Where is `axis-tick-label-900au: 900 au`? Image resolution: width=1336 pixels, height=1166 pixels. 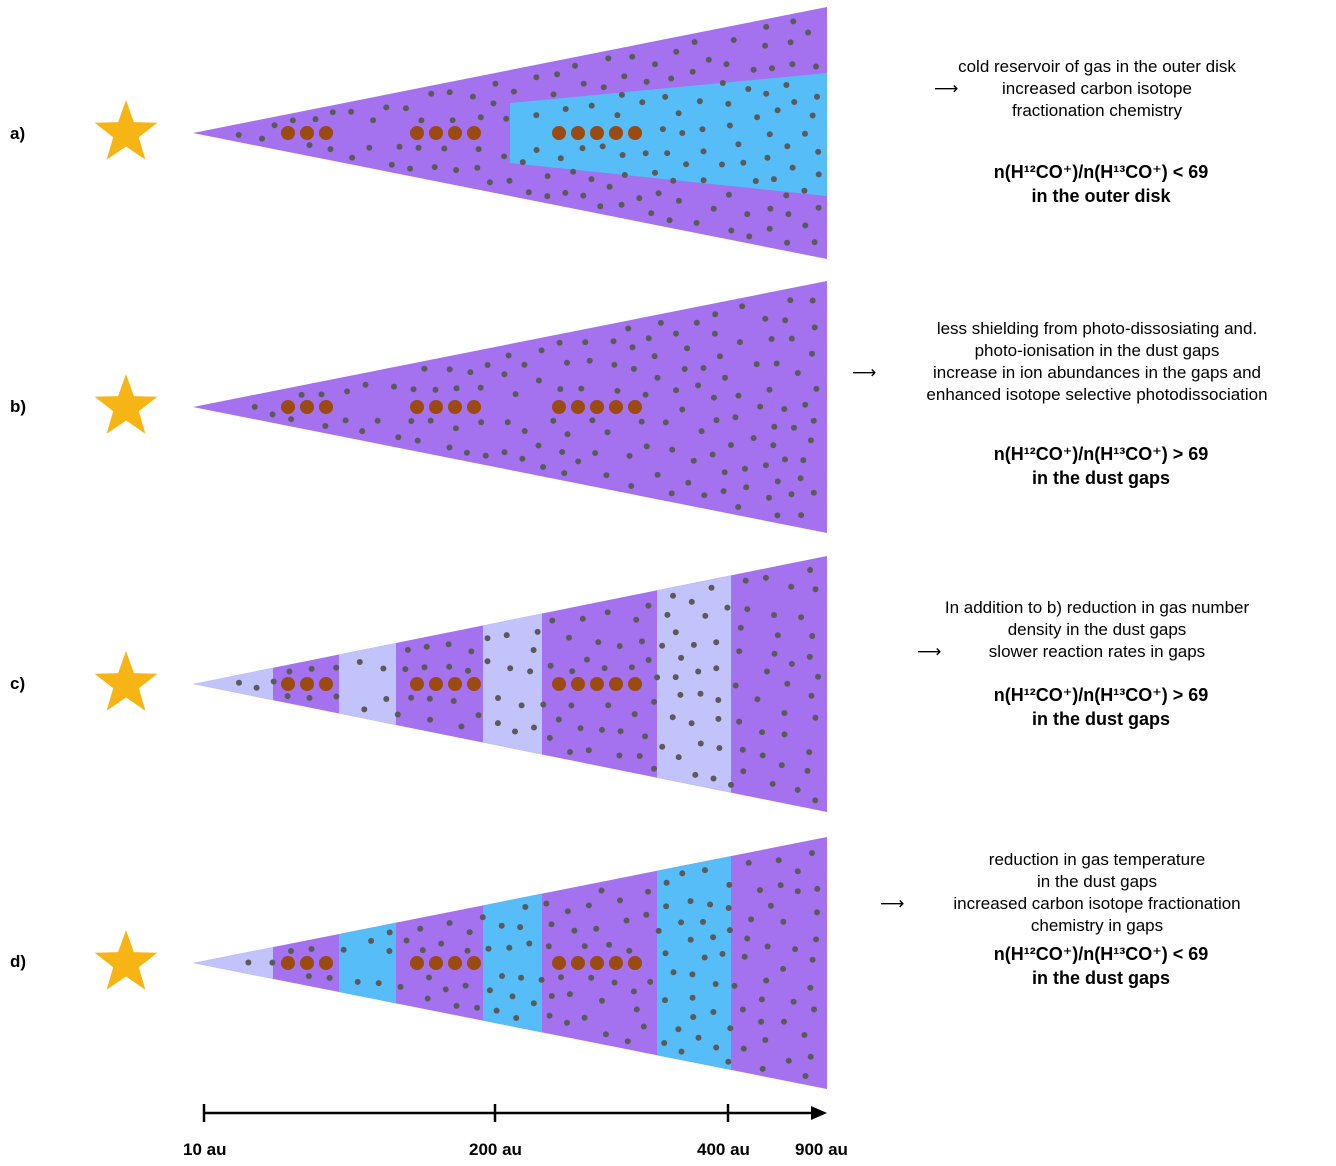
axis-tick-label-900au: 900 au is located at coordinates (821, 1149).